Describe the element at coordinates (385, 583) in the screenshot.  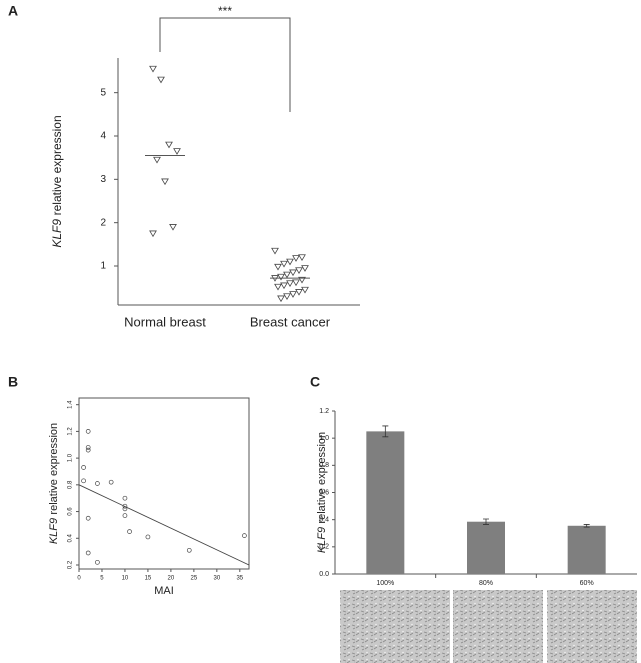
I see `x-tick-label: 100%` at that location.